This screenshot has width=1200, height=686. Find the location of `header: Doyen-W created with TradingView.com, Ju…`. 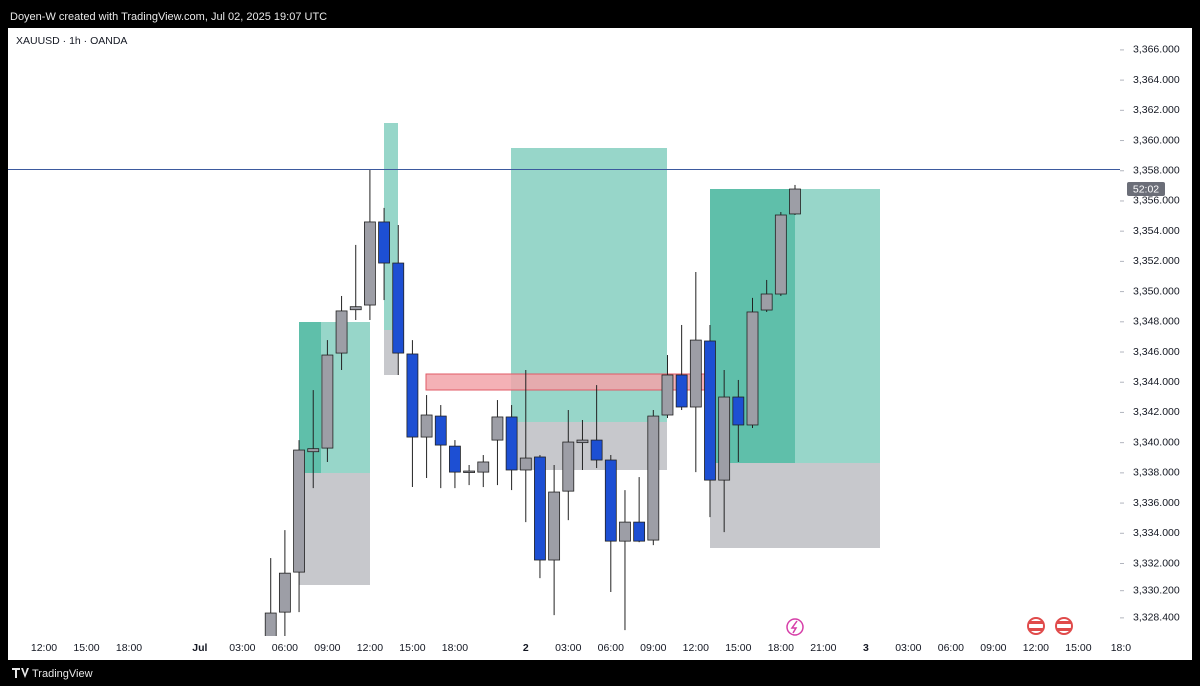

header: Doyen-W created with TradingView.com, Ju… is located at coordinates (168, 17).